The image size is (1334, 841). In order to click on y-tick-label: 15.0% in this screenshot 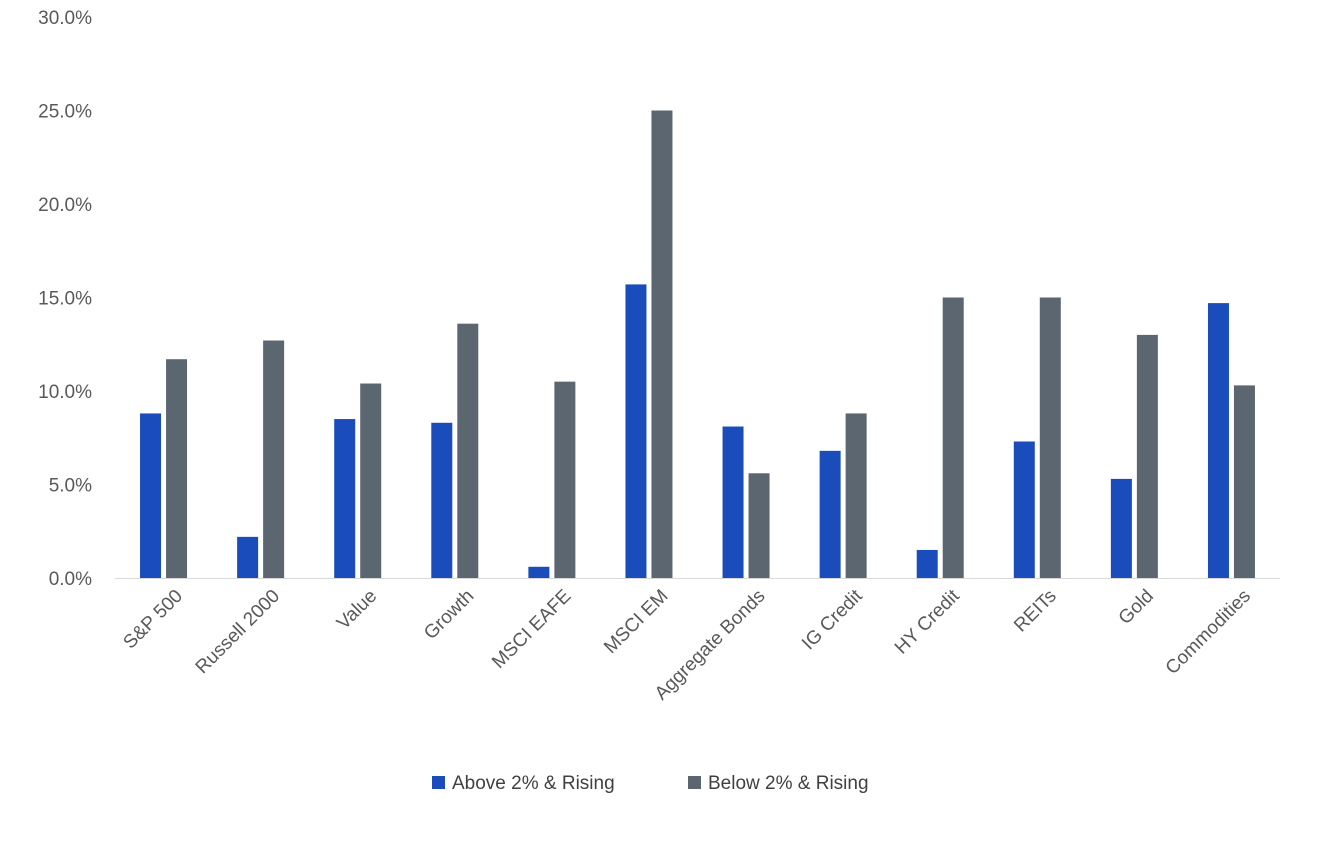, I will do `click(65, 299)`.